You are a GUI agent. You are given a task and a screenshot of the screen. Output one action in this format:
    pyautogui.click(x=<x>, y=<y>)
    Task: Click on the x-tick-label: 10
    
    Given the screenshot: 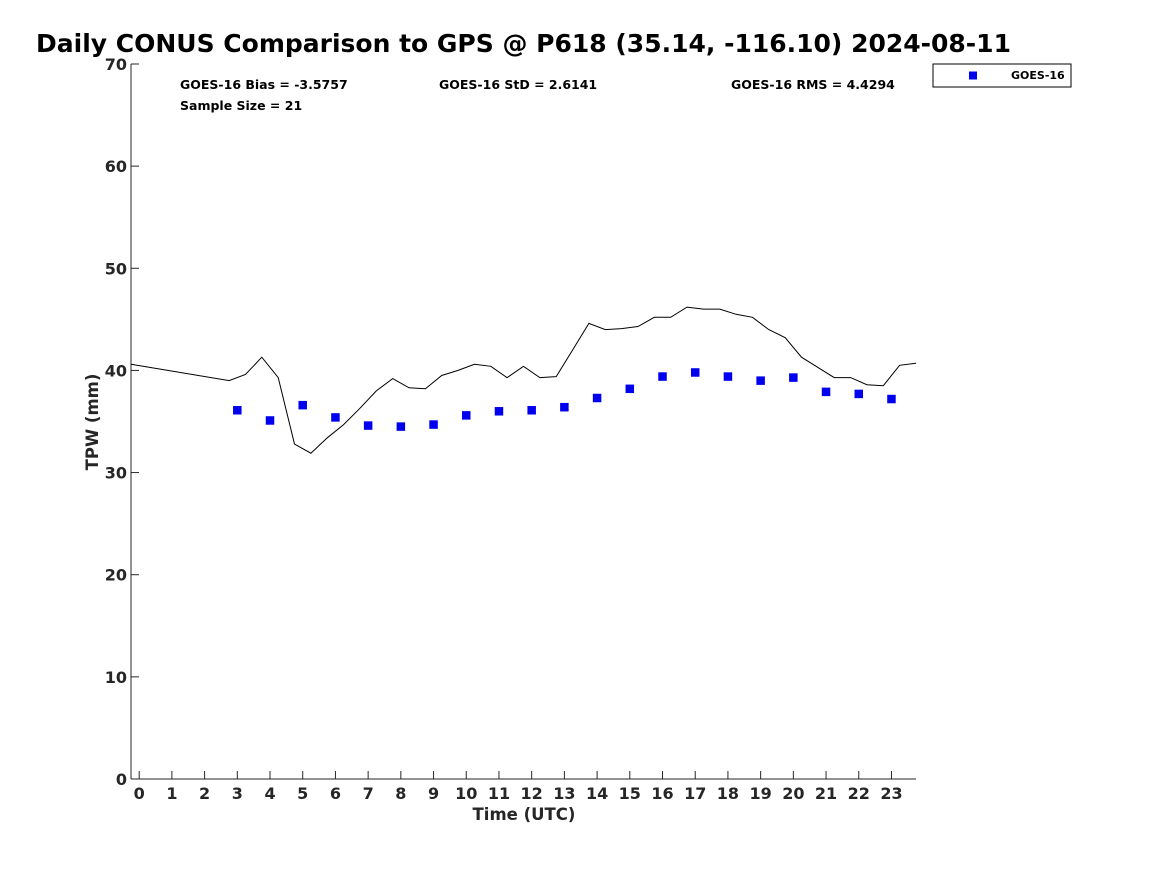 What is the action you would take?
    pyautogui.click(x=466, y=793)
    